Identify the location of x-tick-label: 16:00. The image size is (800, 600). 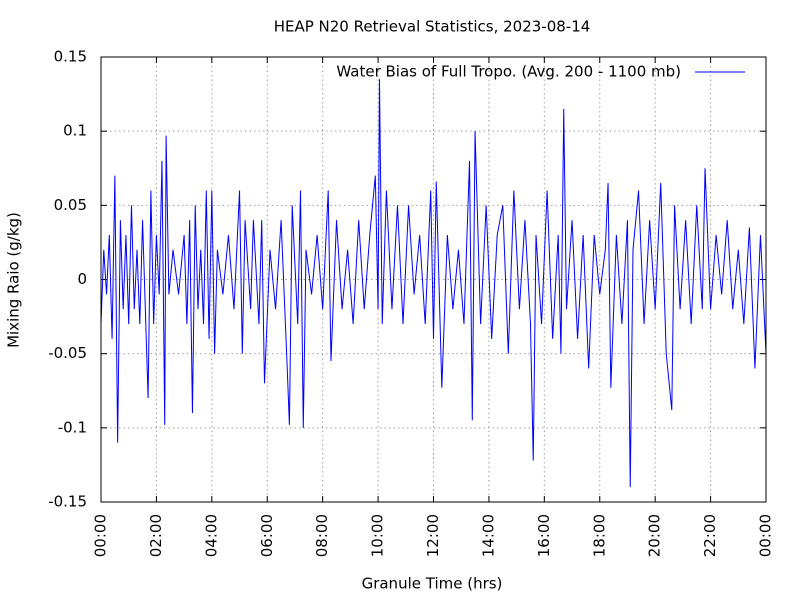
(544, 535).